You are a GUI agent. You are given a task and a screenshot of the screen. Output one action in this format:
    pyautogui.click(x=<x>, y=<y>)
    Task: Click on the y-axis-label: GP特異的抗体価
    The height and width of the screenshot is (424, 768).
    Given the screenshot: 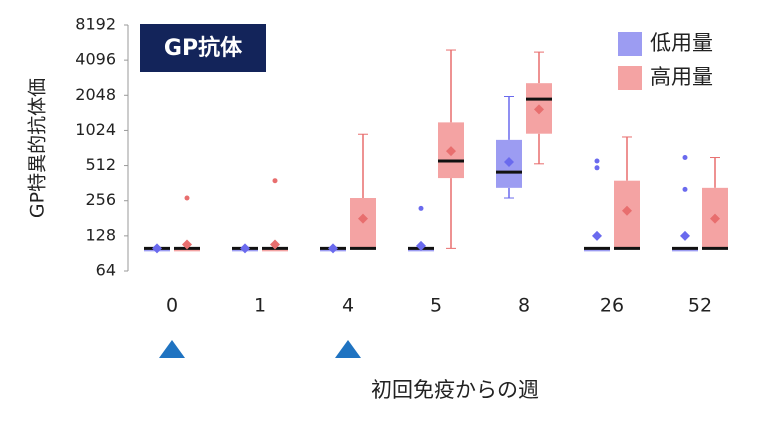 What is the action you would take?
    pyautogui.click(x=38, y=148)
    